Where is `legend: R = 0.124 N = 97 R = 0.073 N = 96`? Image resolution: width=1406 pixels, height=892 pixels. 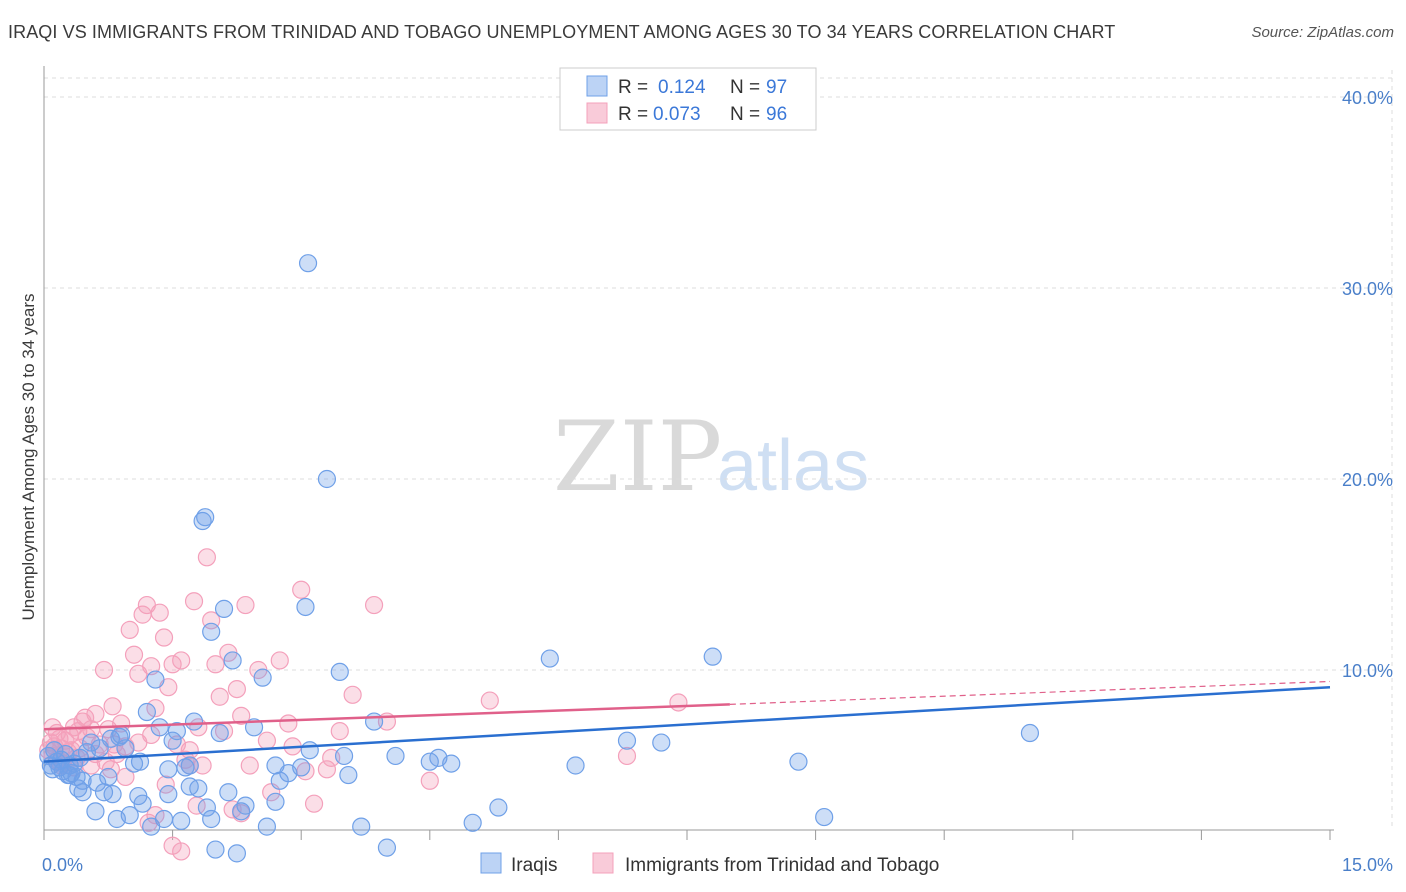 legend: R = 0.124 N = 97 R = 0.073 N = 96 is located at coordinates (688, 99).